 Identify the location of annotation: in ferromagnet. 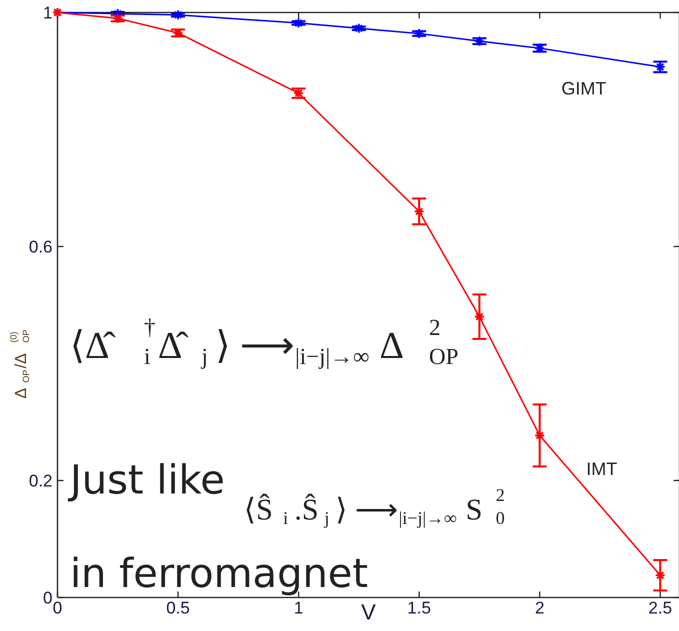
(219, 574).